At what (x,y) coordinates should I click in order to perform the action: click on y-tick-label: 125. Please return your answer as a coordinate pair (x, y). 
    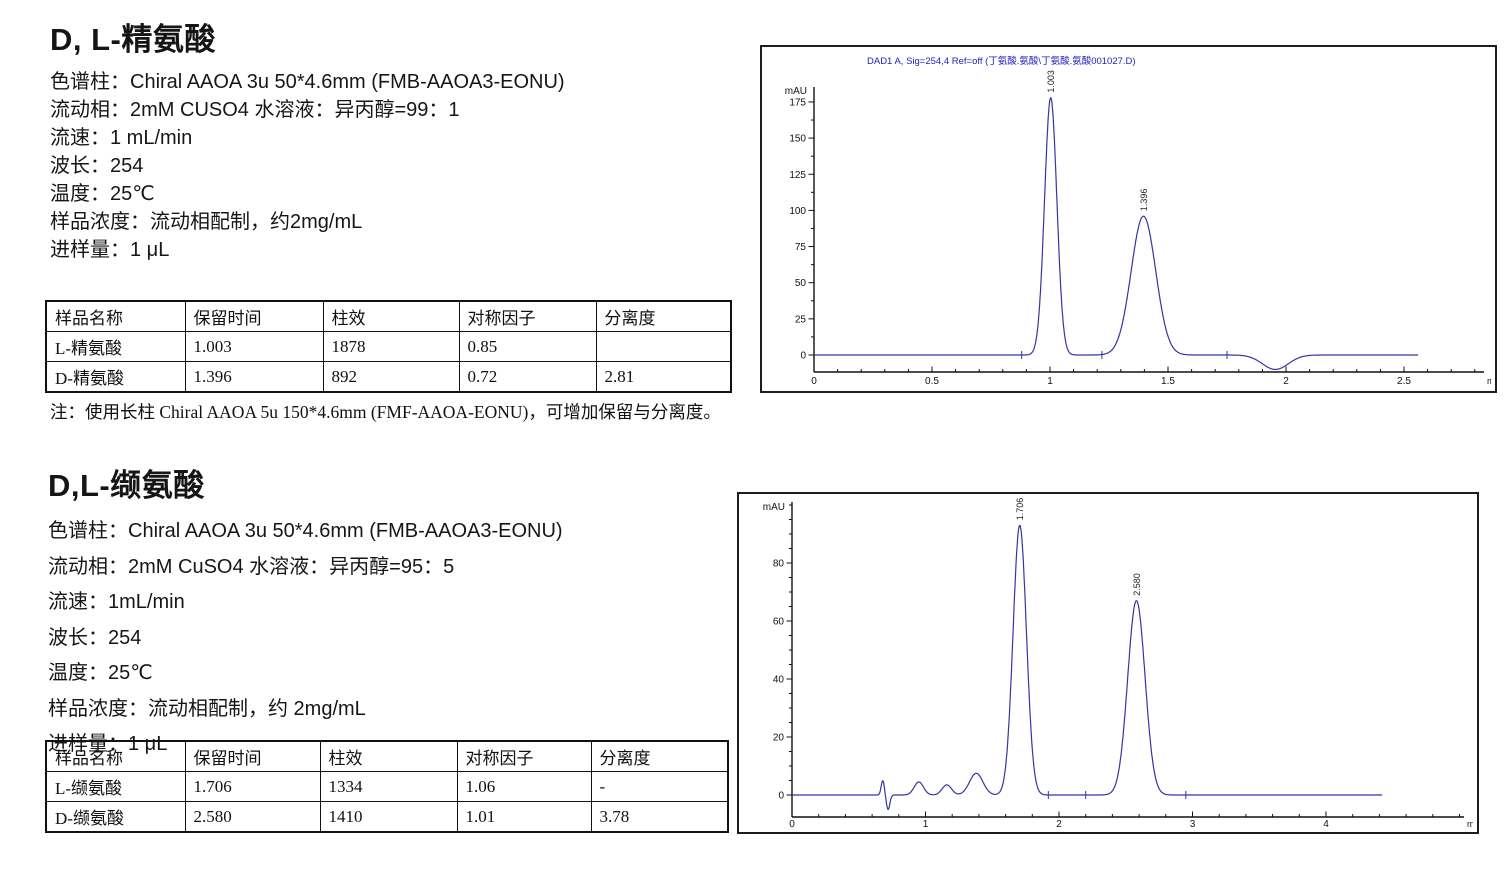
    Looking at the image, I should click on (797, 175).